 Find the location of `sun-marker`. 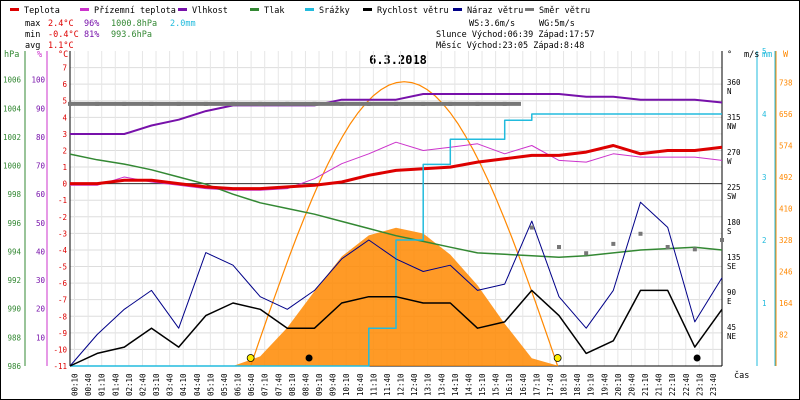

sun-marker is located at coordinates (557, 358).